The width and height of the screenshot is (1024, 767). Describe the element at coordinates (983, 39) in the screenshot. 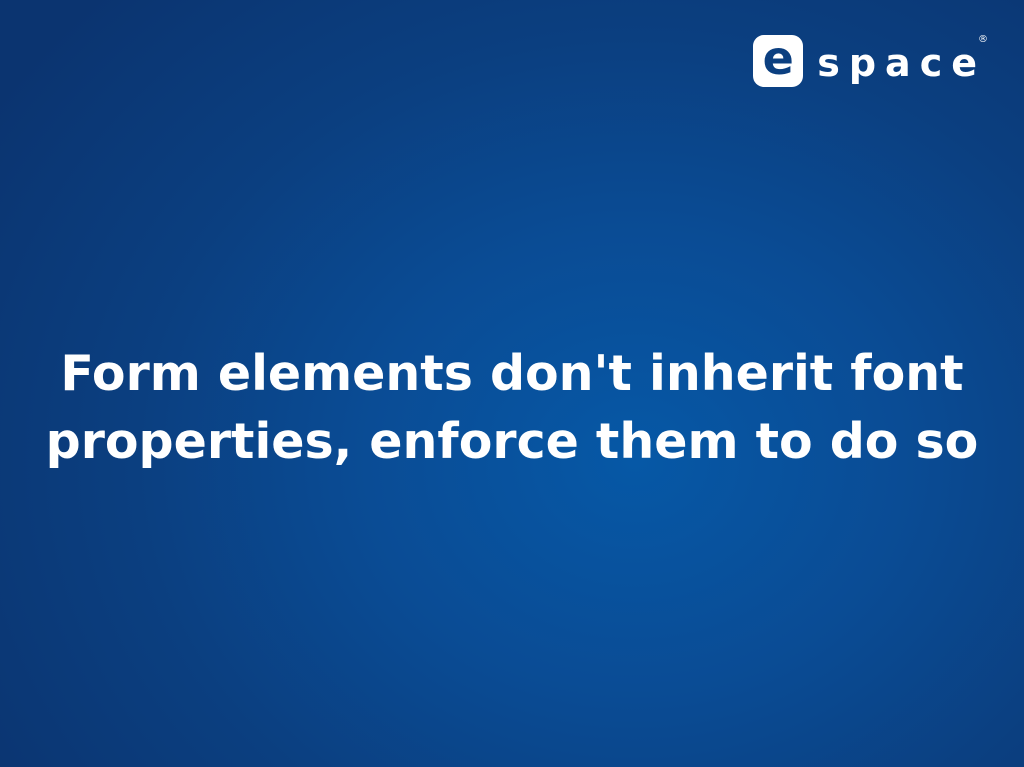

I see `registered-mark: ®` at that location.